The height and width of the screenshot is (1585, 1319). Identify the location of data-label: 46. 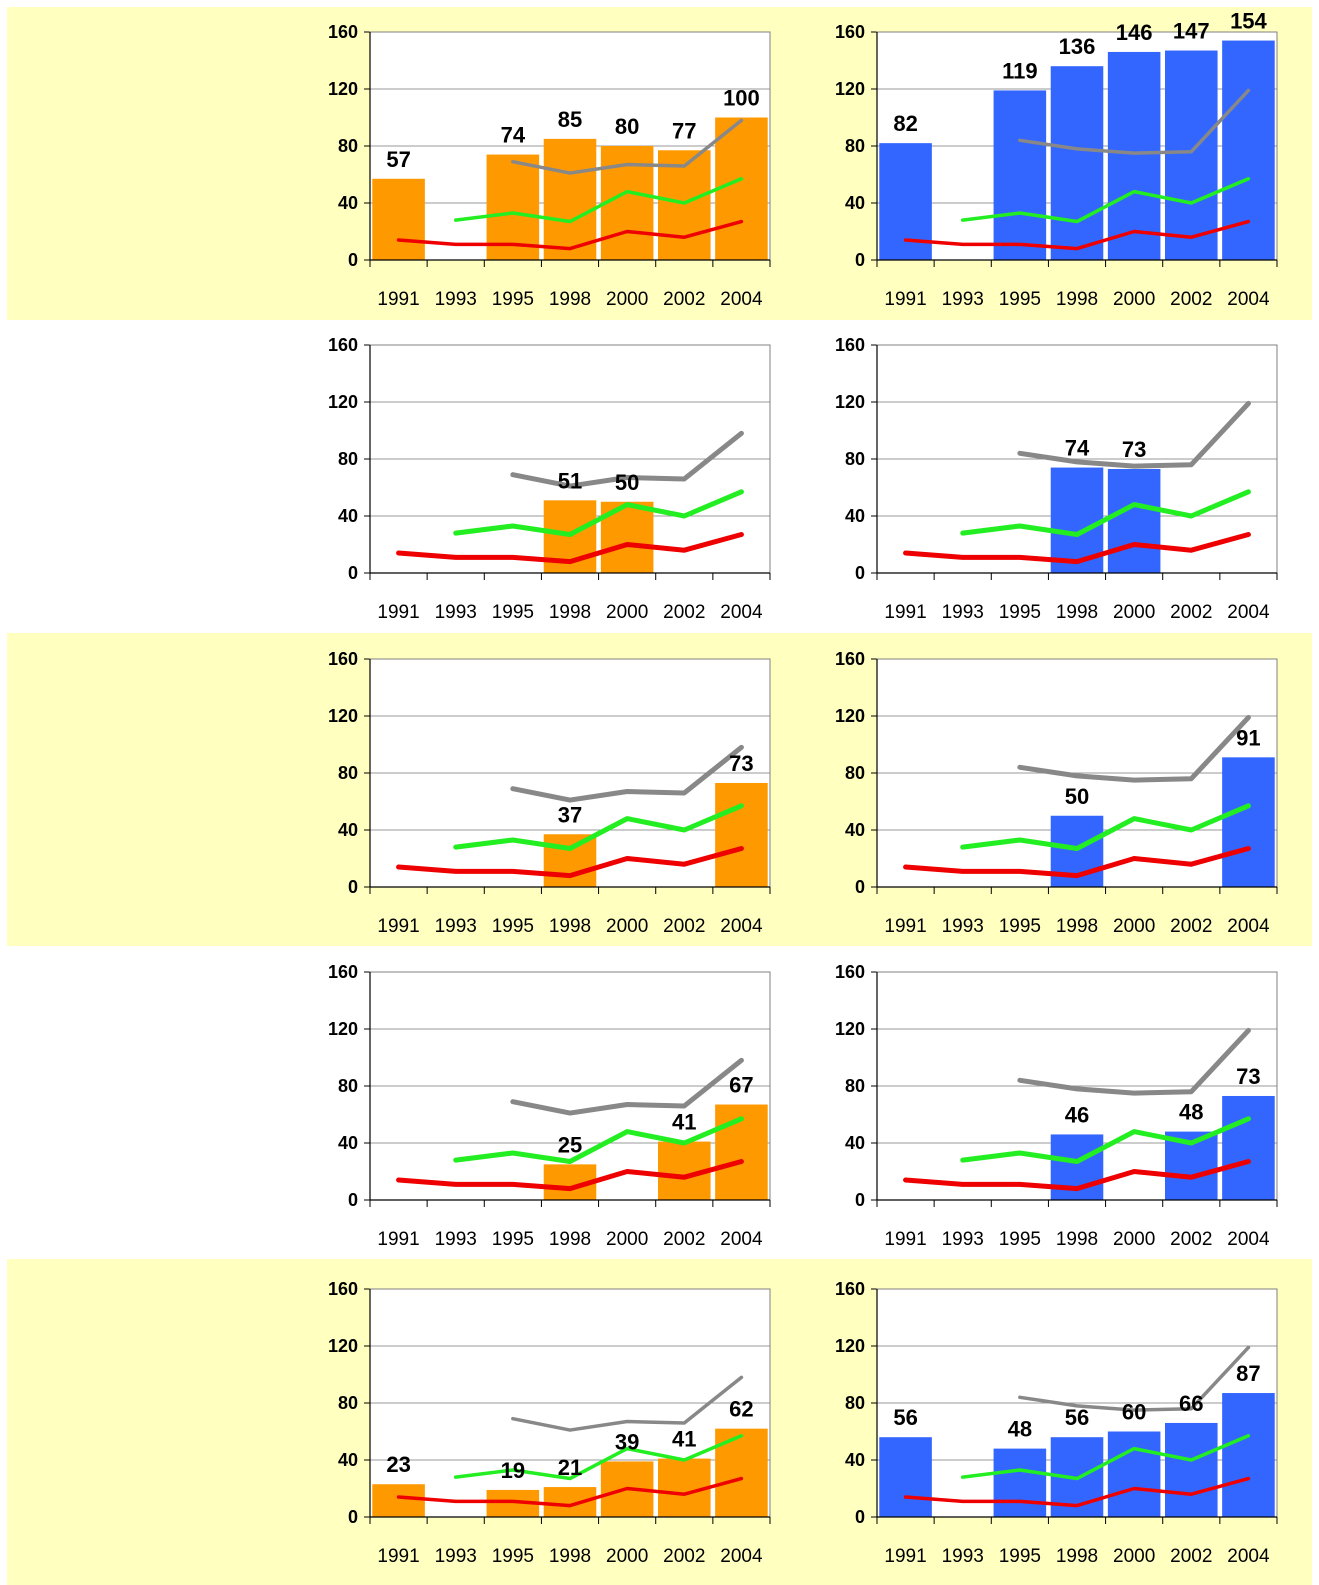
(1077, 1114).